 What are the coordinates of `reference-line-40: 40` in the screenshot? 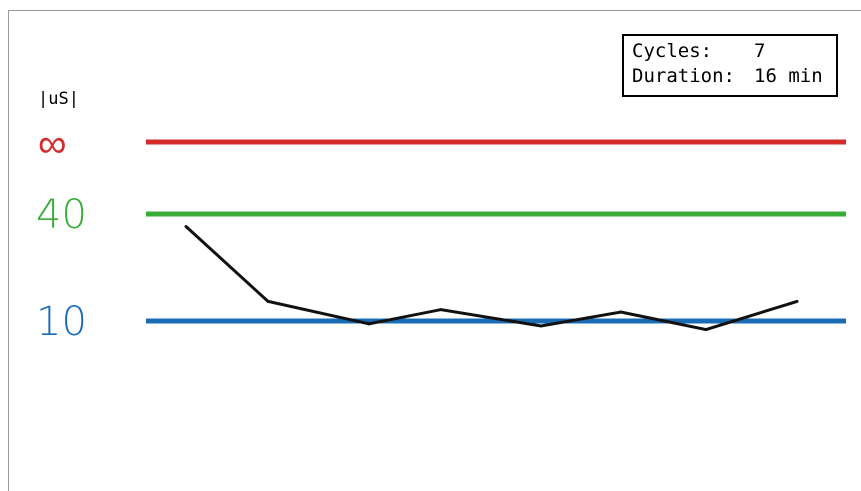 It's located at (441, 215).